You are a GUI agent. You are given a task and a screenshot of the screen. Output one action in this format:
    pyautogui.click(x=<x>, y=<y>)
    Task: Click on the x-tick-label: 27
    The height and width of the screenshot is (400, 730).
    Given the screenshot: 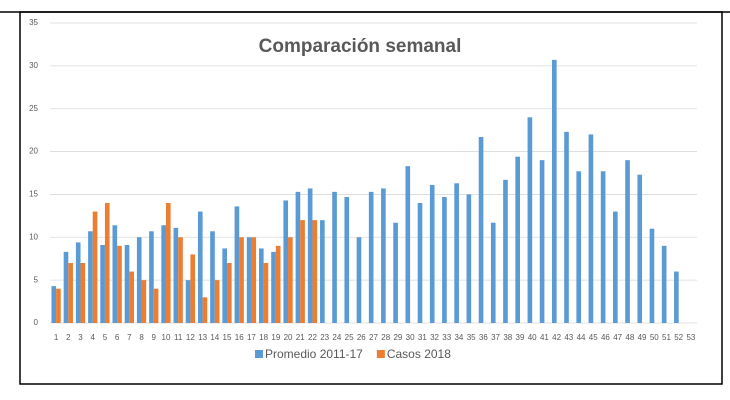 What is the action you would take?
    pyautogui.click(x=373, y=337)
    